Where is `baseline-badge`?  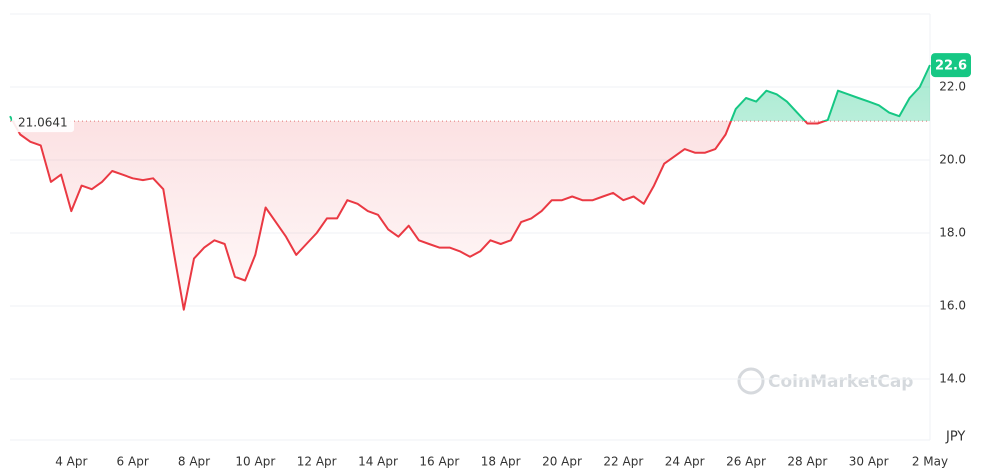 baseline-badge is located at coordinates (43, 121).